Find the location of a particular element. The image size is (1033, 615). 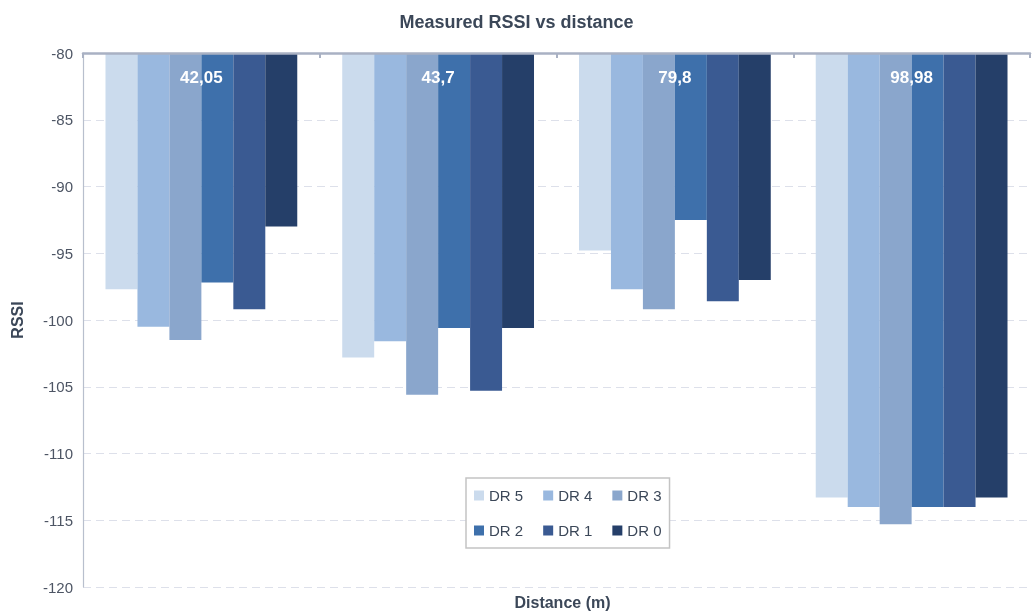

legend-label: DR 3 is located at coordinates (644, 495).